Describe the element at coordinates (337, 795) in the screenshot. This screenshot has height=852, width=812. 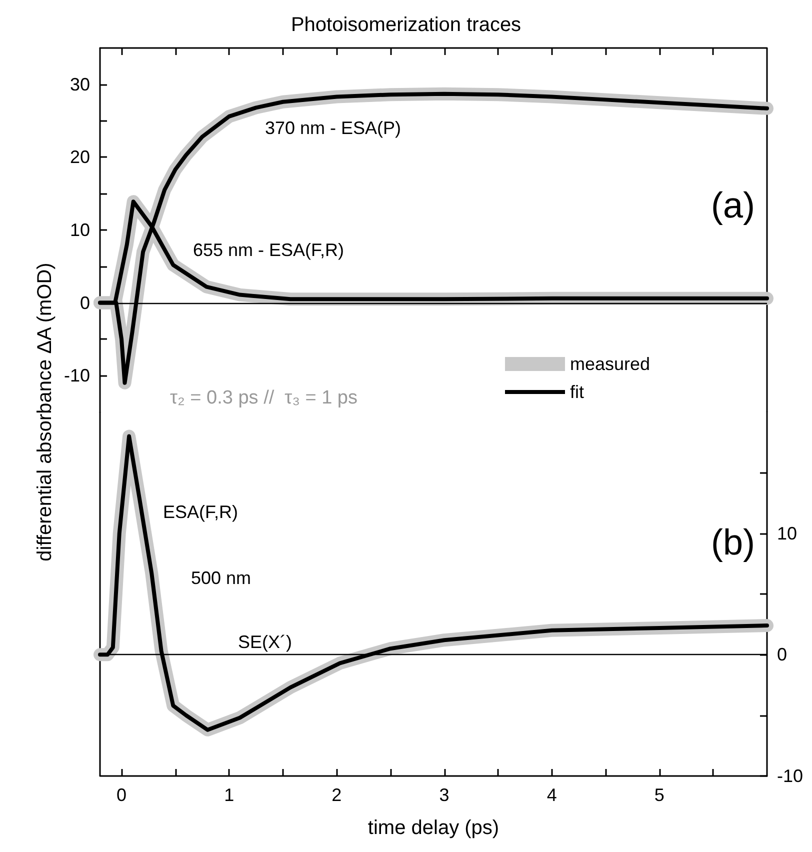
I see `x-tick-label: 2` at that location.